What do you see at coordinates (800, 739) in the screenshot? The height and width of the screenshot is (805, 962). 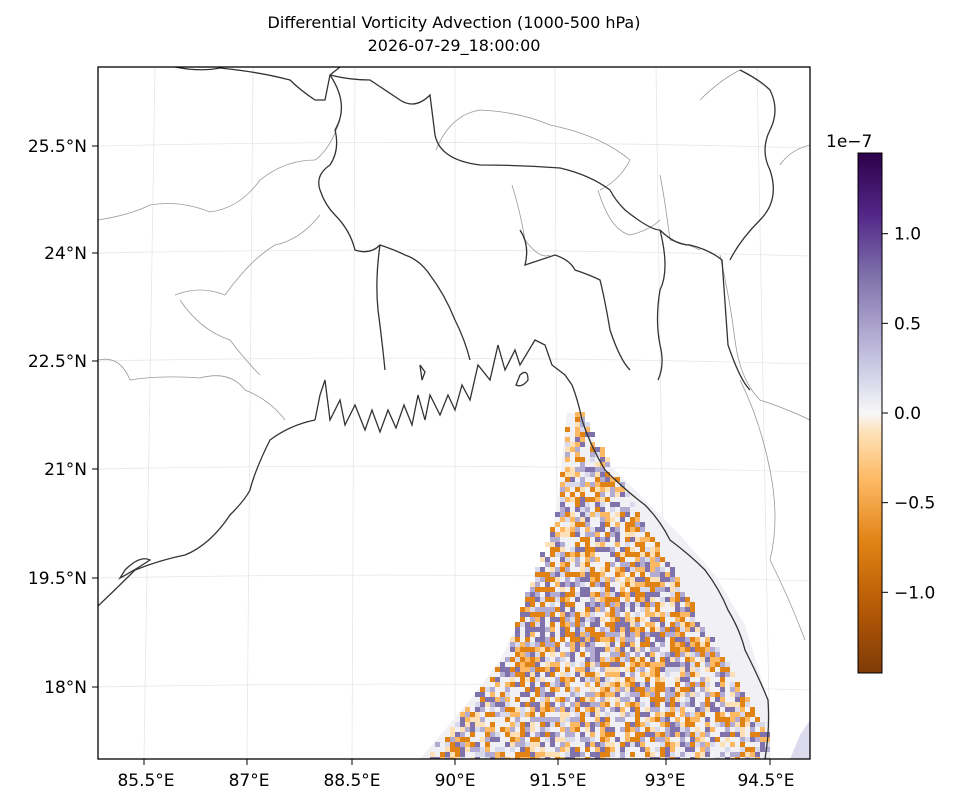 I see `vorticity-field-corner` at bounding box center [800, 739].